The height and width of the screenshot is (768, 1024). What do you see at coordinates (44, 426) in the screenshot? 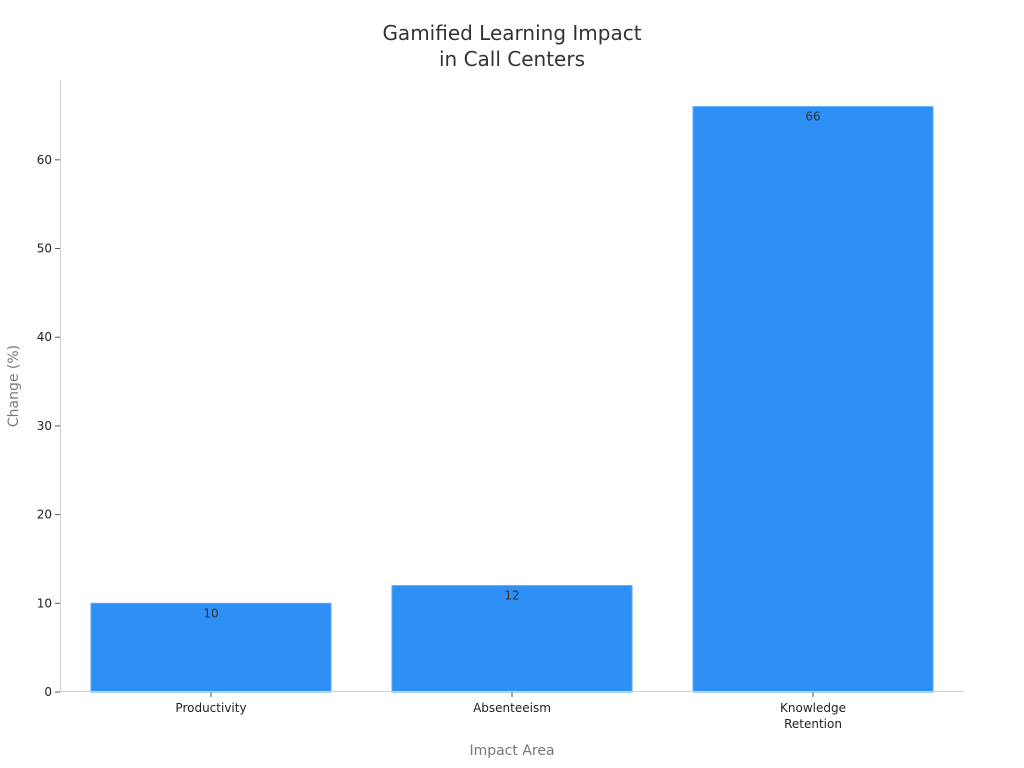
I see `y-tick-label: 30` at bounding box center [44, 426].